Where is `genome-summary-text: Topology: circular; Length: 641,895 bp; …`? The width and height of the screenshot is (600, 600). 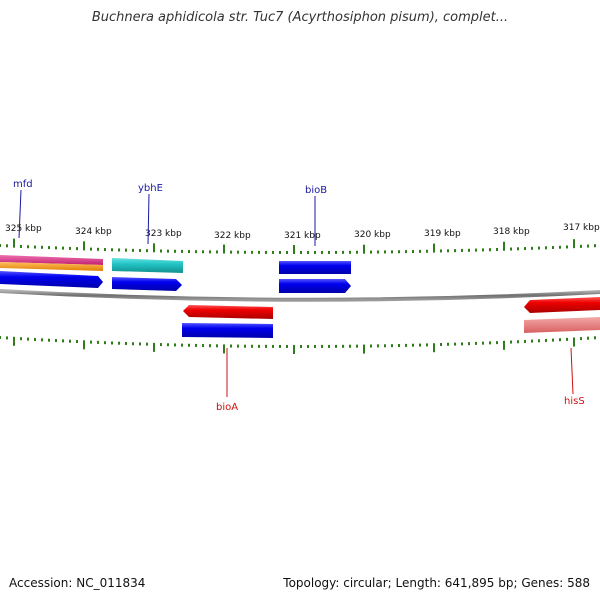 genome-summary-text: Topology: circular; Length: 641,895 bp; … is located at coordinates (436, 583).